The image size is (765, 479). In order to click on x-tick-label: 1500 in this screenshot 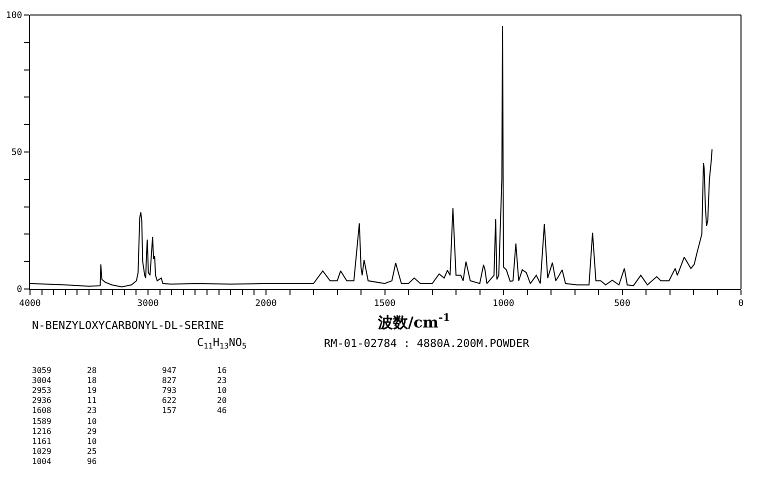, I will do `click(385, 303)`.